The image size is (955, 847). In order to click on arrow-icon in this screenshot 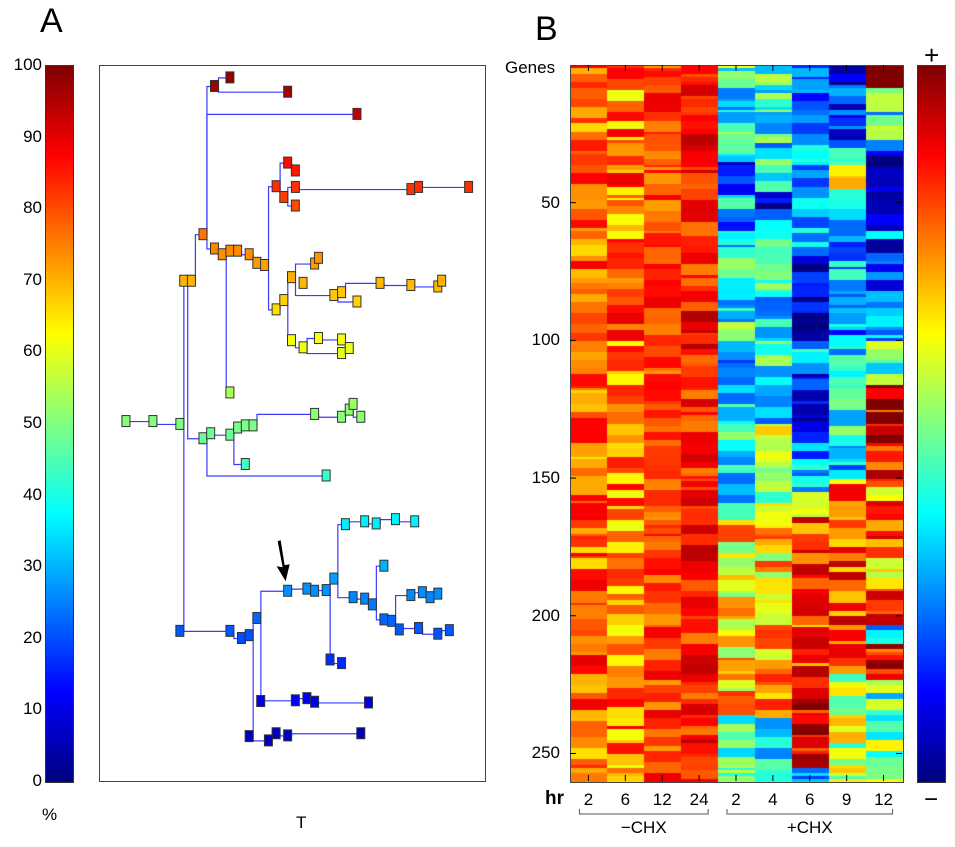, I will do `click(283, 561)`.